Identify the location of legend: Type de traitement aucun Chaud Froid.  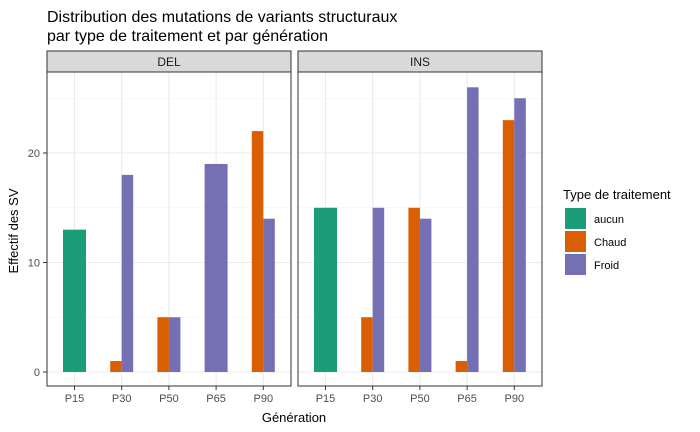
(617, 231).